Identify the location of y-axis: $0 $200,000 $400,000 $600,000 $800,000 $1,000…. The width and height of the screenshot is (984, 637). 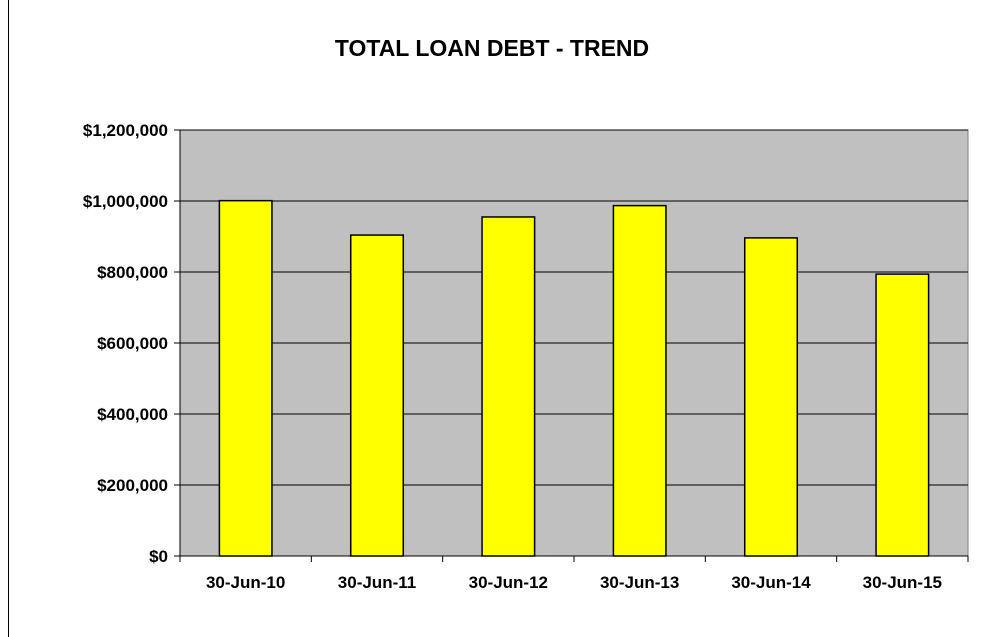
(132, 343).